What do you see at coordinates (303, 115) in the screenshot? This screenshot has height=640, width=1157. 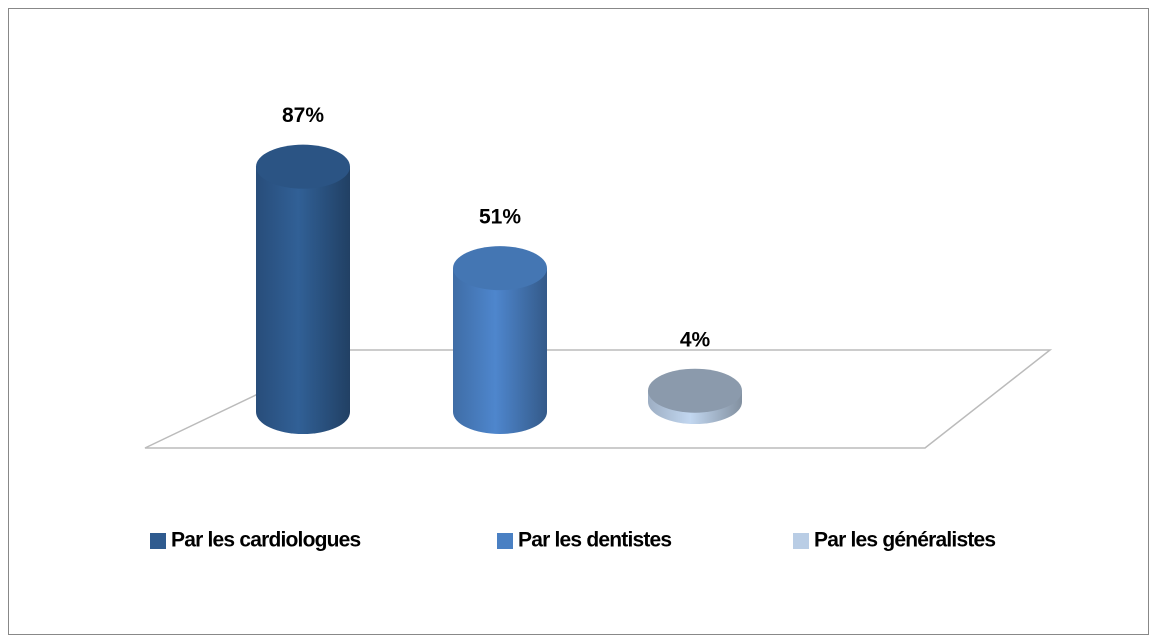 I see `data-label: 87%` at bounding box center [303, 115].